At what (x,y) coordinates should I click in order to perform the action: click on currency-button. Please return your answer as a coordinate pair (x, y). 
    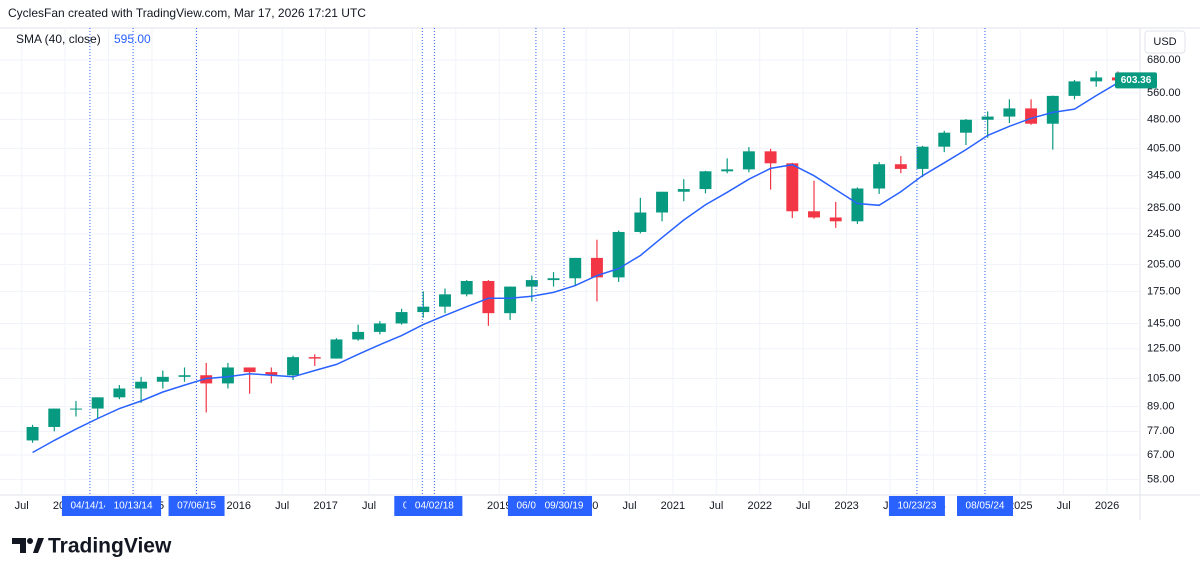
    Looking at the image, I should click on (1165, 42).